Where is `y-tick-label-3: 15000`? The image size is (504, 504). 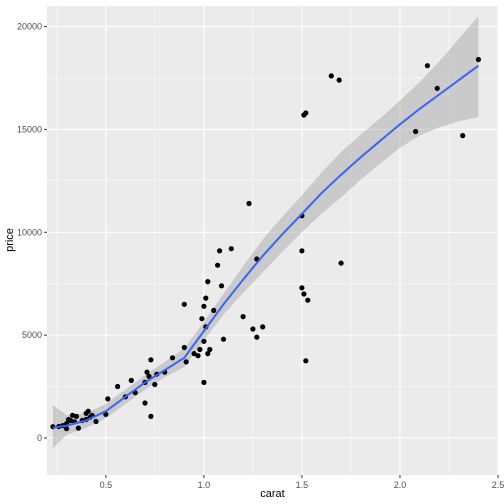
y-tick-label-3: 15000 is located at coordinates (29, 129).